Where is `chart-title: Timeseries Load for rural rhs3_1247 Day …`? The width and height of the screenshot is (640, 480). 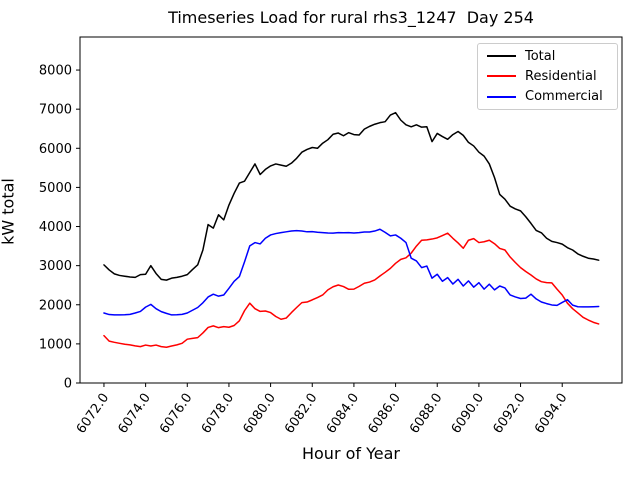 chart-title: Timeseries Load for rural rhs3_1247 Day … is located at coordinates (351, 17).